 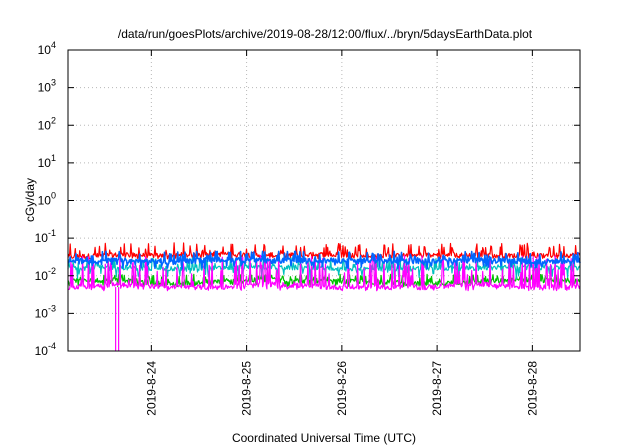 I want to click on y-tick-label: 10⁻⁴, so click(x=45, y=349).